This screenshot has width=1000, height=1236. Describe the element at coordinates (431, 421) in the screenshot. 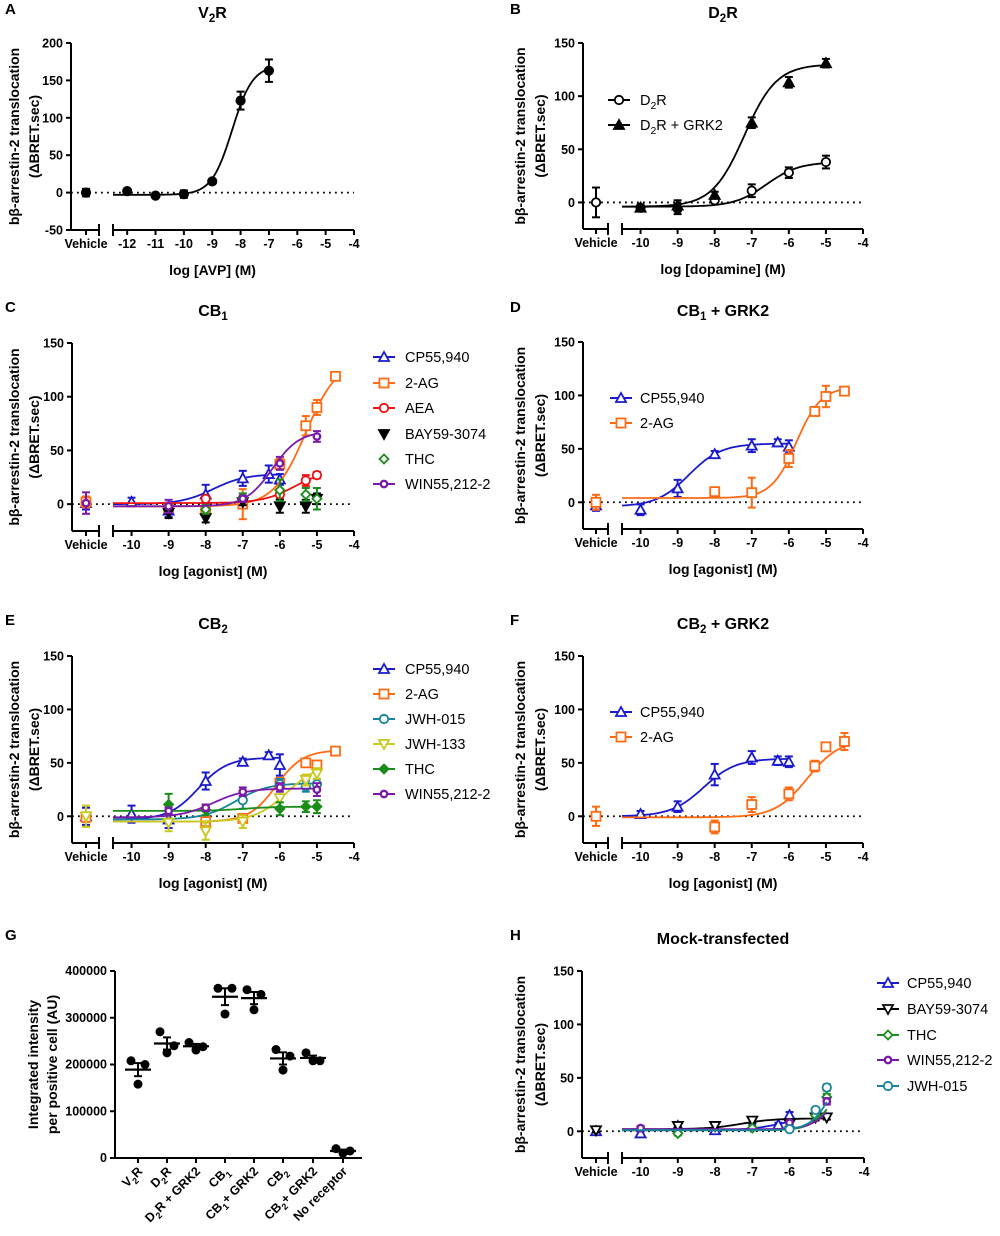

I see `legend: CP55,940 2-AG AEA BAY59-3074 THC WIN55,212-2` at that location.